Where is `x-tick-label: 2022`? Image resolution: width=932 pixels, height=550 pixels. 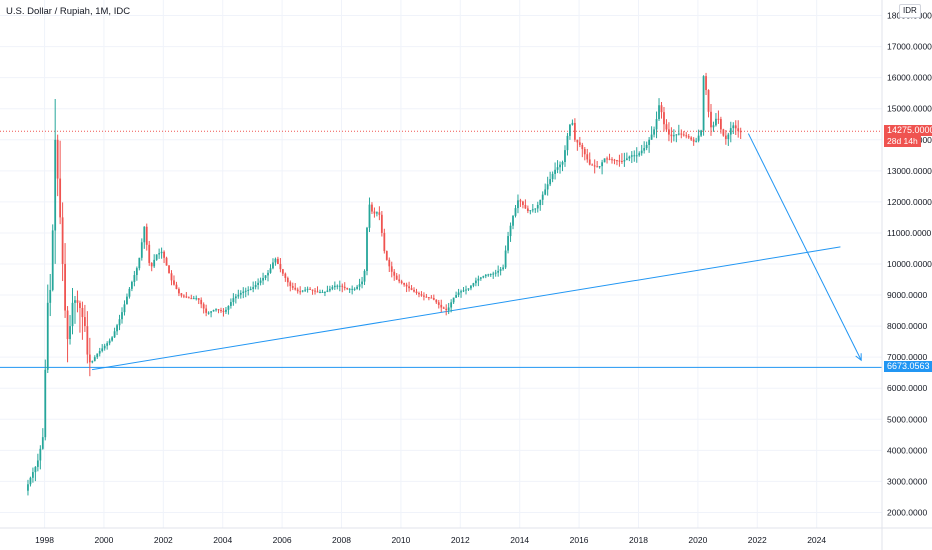
x-tick-label: 2022 is located at coordinates (757, 540).